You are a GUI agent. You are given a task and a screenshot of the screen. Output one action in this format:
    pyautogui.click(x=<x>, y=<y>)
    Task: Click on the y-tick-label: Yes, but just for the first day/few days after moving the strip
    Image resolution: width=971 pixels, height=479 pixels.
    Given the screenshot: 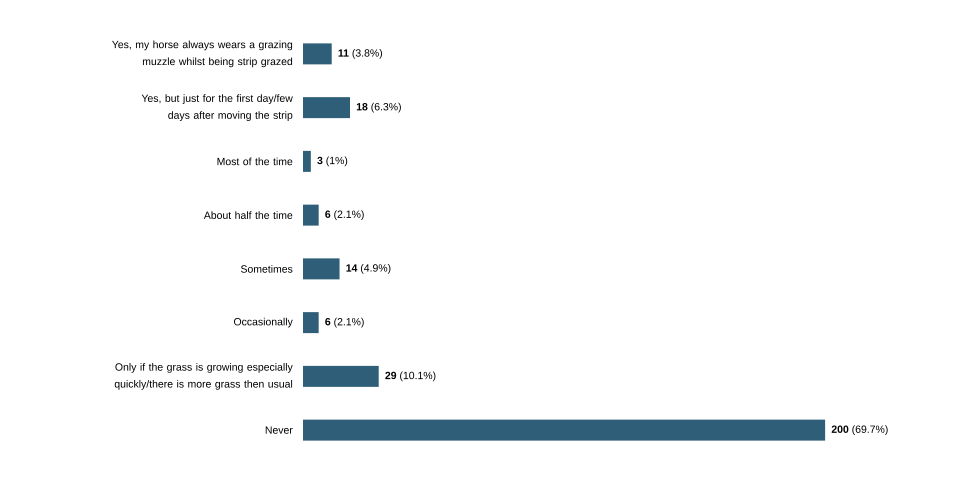 What is the action you would take?
    pyautogui.click(x=217, y=107)
    